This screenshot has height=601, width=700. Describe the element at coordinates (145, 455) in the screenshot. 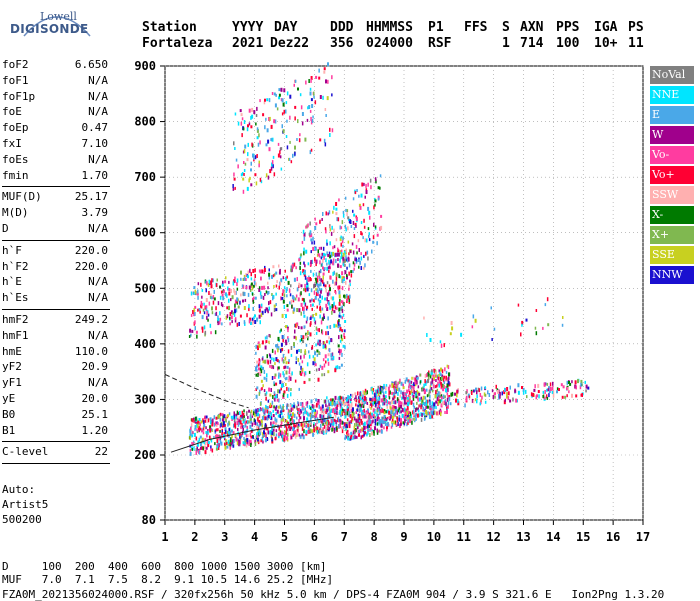

I see `y-tick-label: 200` at that location.